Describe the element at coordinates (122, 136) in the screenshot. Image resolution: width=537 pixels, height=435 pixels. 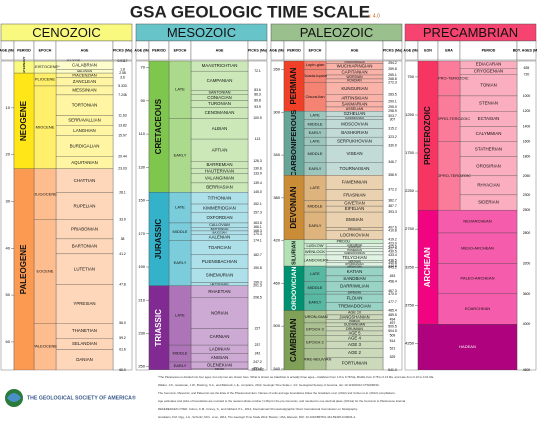
I see `pick-label: 15.97` at that location.